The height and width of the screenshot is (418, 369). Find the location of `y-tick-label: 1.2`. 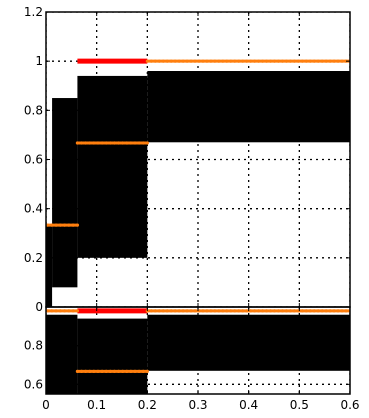

y-tick-label: 1.2 is located at coordinates (33, 12).